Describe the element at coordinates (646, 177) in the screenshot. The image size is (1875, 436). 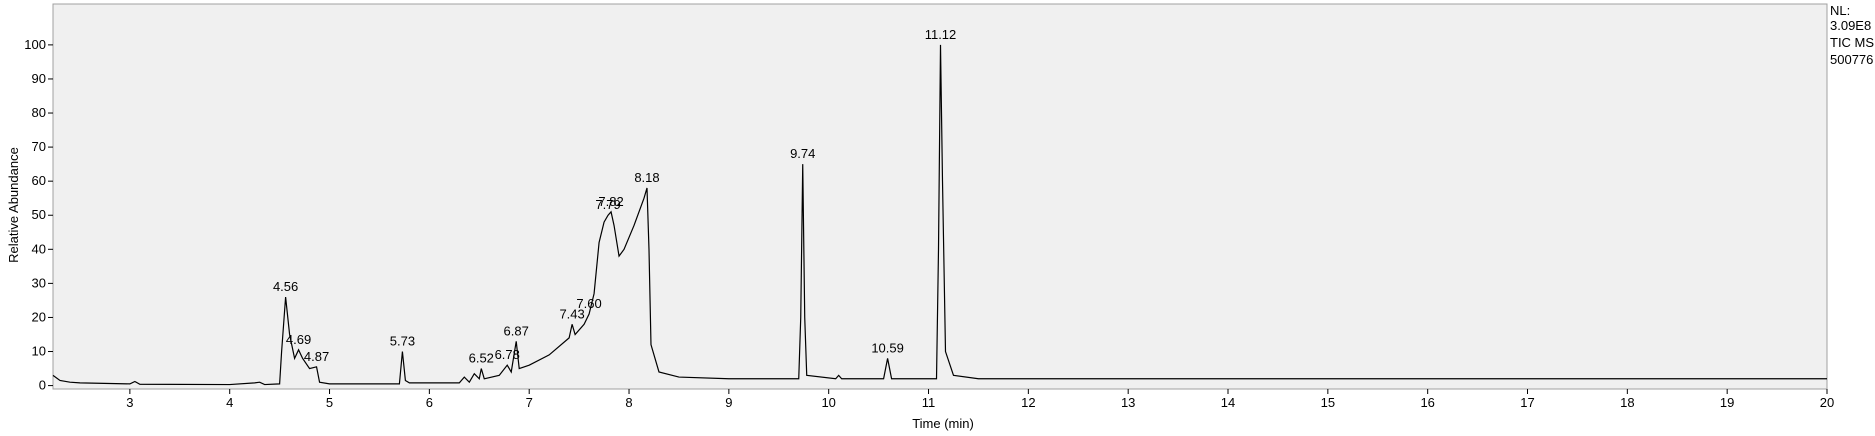
I see `peak-label: 8.18` at that location.